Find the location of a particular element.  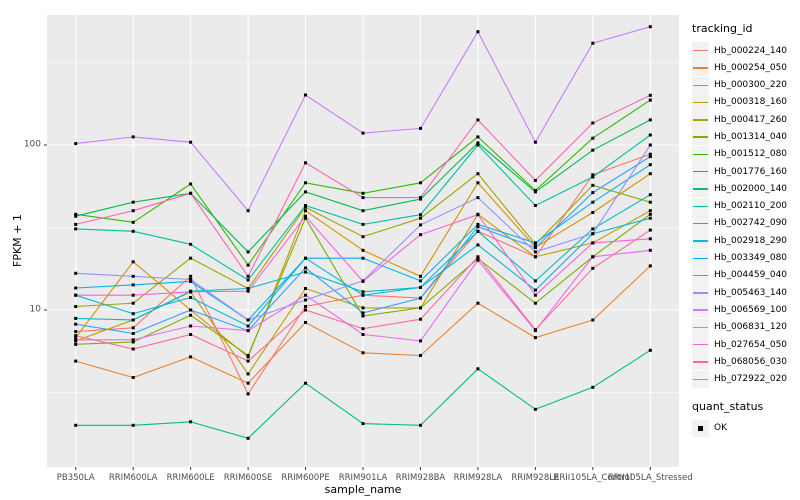

legend-item: Hb_000224_140 is located at coordinates (739, 50).